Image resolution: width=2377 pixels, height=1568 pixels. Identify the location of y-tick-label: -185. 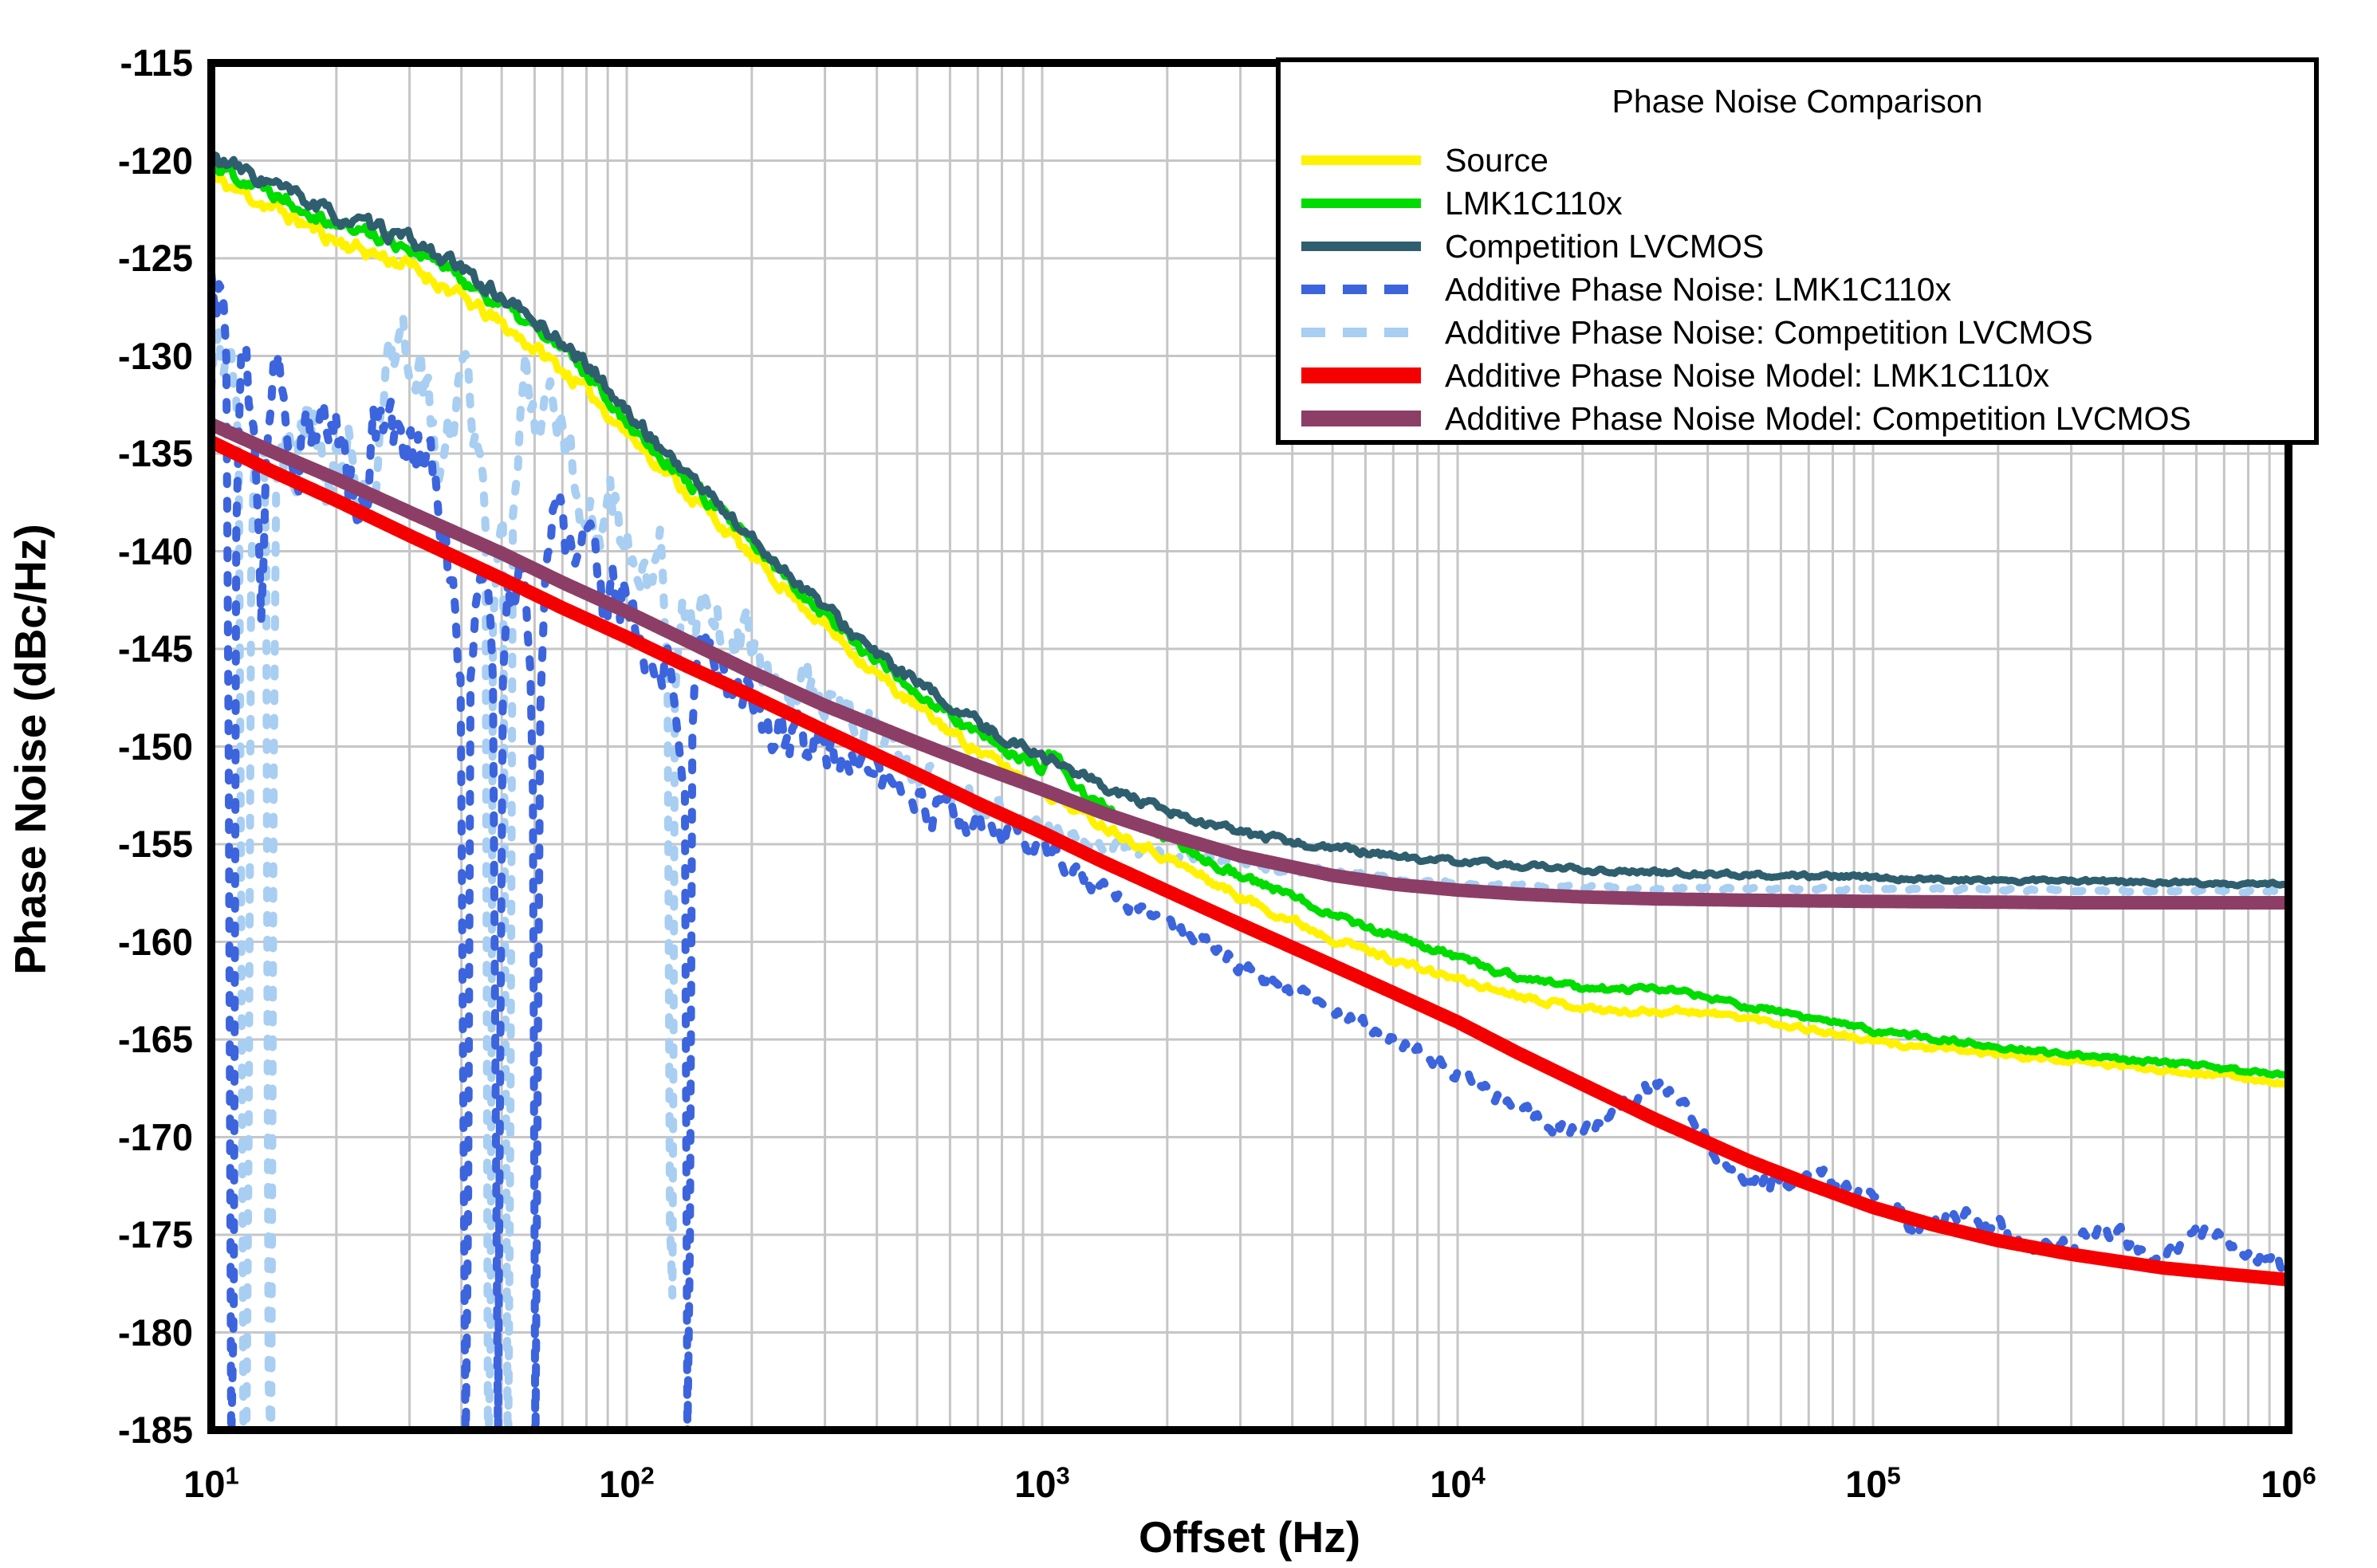
(155, 1430).